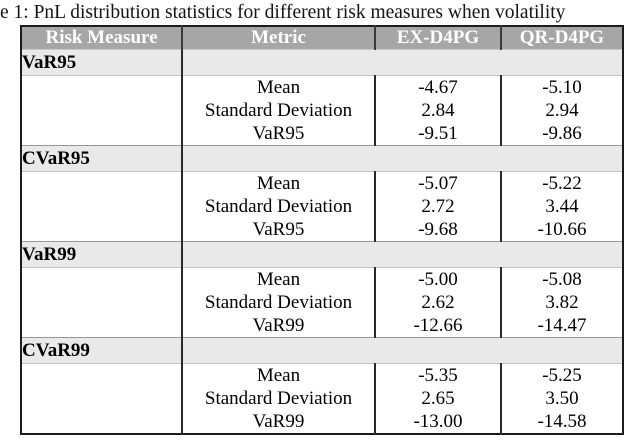 This screenshot has width=640, height=442. I want to click on ex-d4pg-value: -9.51, so click(438, 134).